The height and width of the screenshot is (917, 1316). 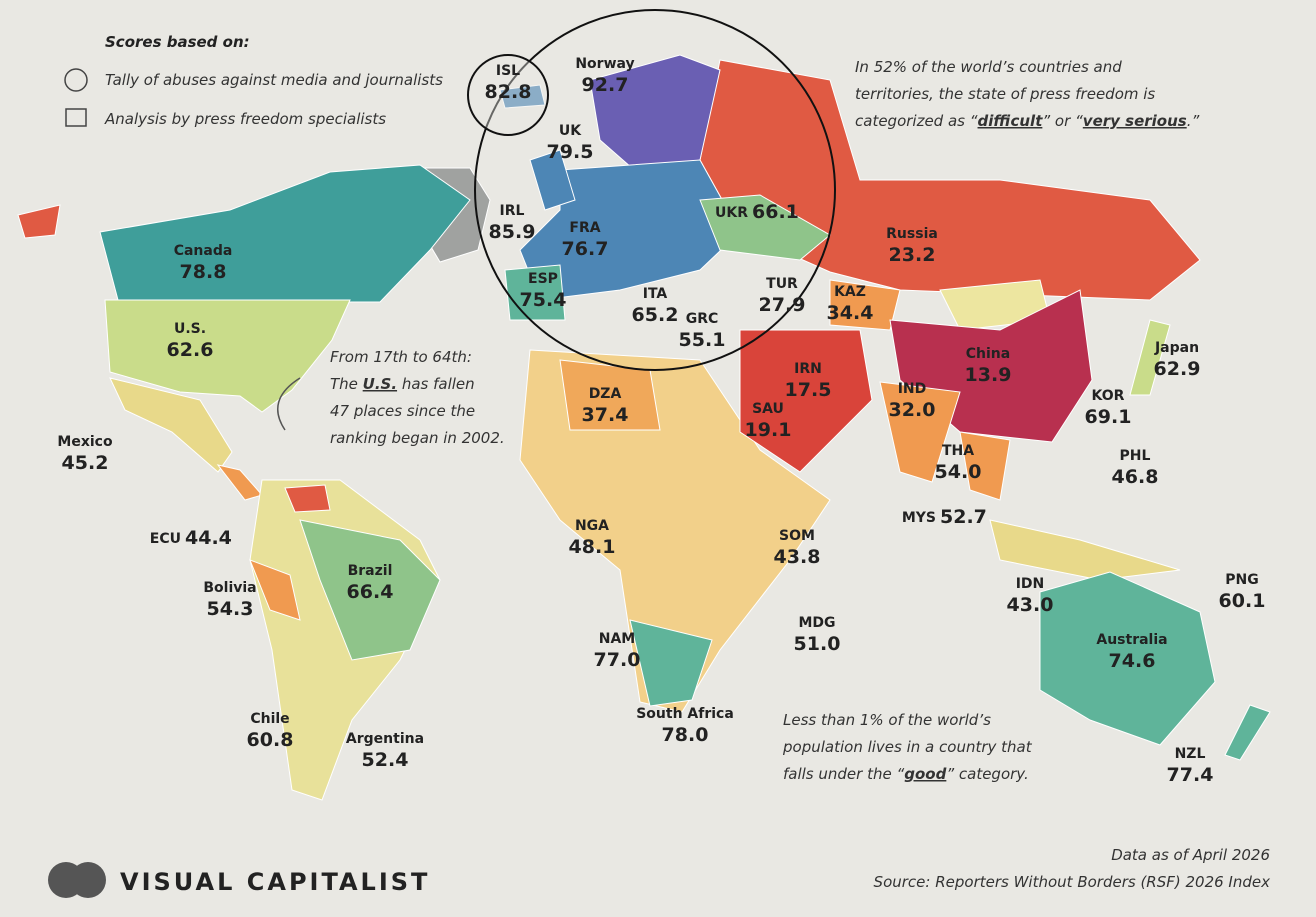 What do you see at coordinates (604, 64) in the screenshot?
I see `country-label: Norway` at bounding box center [604, 64].